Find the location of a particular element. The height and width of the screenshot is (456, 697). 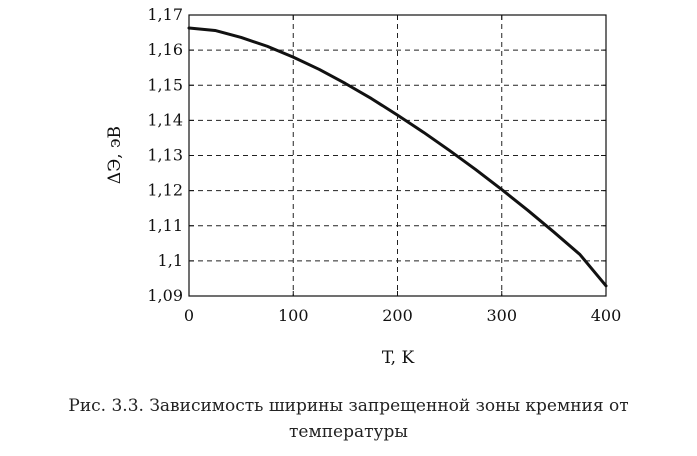

y-tick-label: 1,14 is located at coordinates (165, 119).